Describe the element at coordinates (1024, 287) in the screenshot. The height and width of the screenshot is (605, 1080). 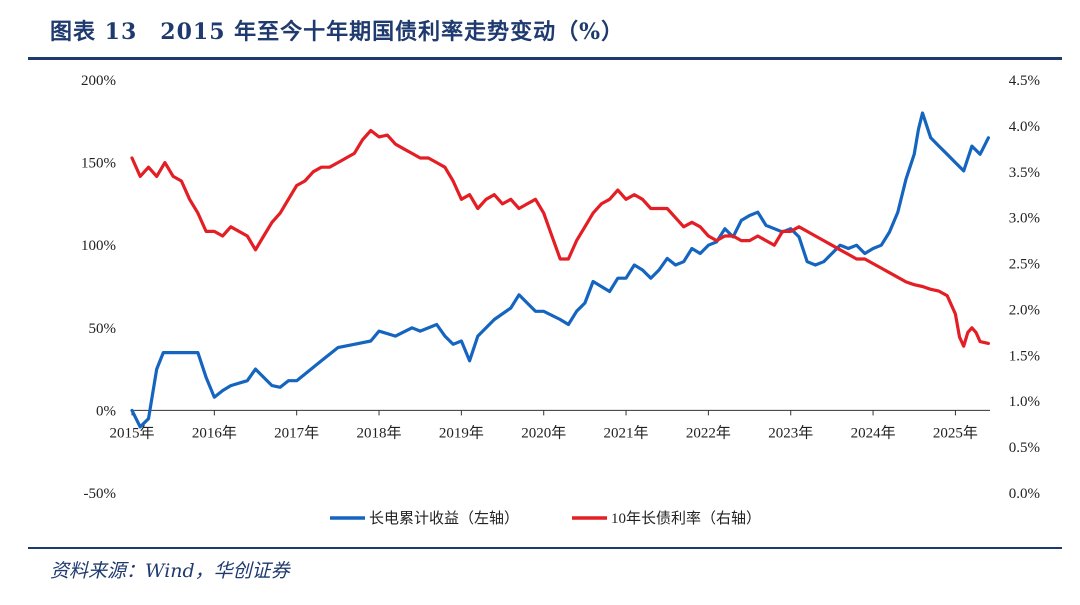
I see `right-axis: 4.5% 4.0% 3.5% 3.0% 2.5% 2.0% 1.5% 1.0% 0.5% 0.0%` at that location.